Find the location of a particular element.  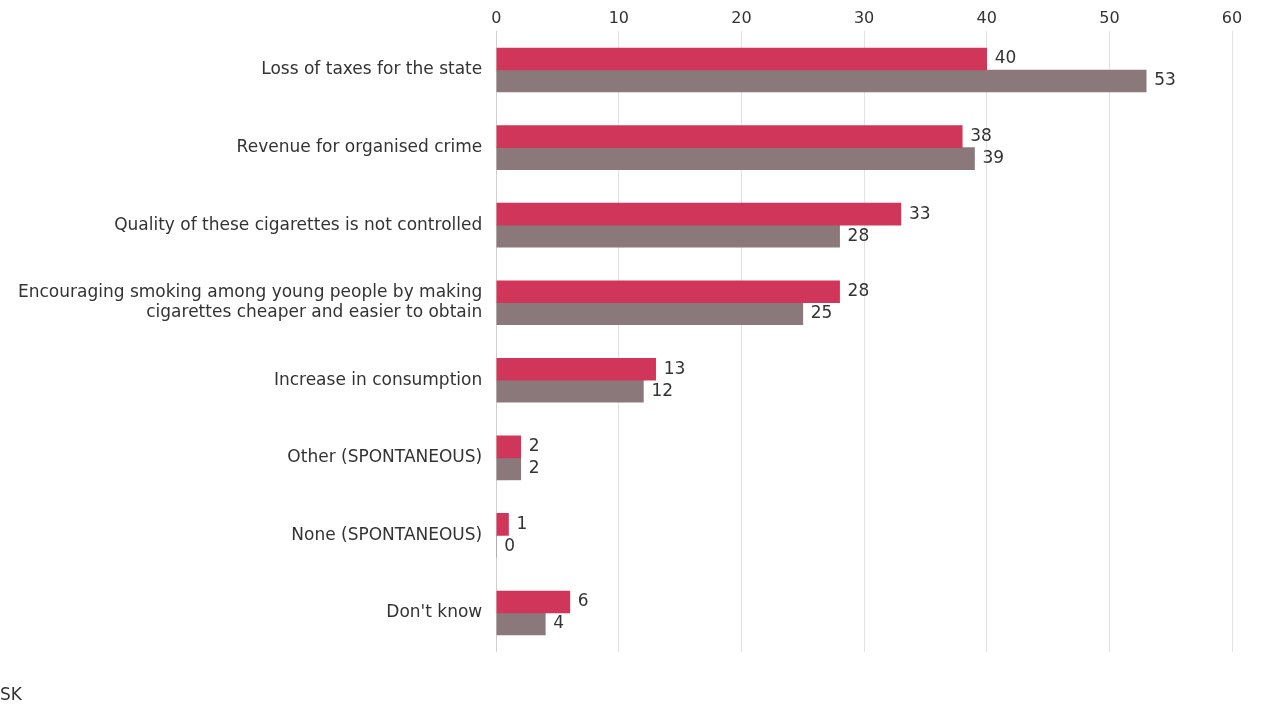

x-tick-label: 50 is located at coordinates (1109, 17).